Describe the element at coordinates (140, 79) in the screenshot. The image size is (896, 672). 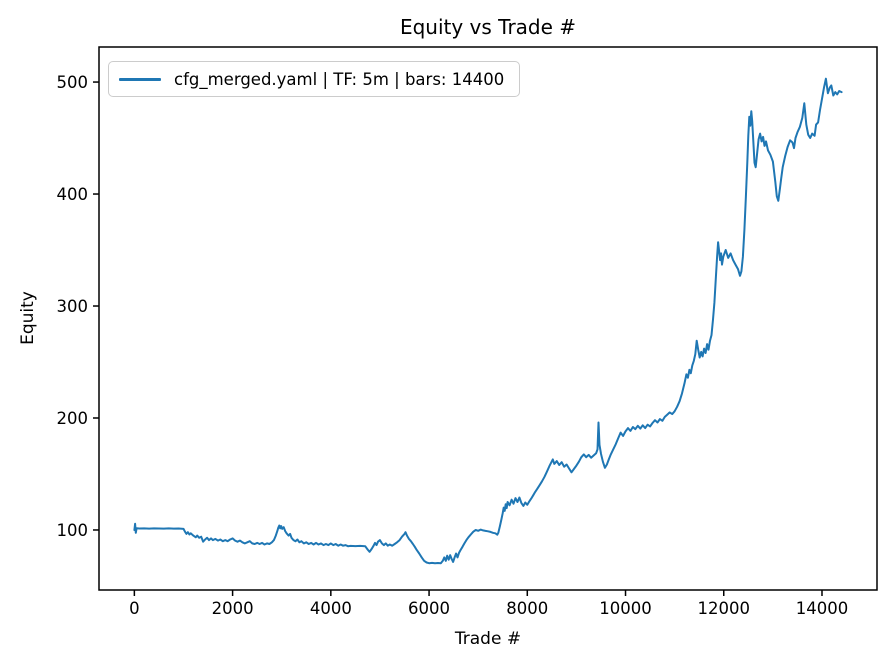
I see `legend-line-sample` at that location.